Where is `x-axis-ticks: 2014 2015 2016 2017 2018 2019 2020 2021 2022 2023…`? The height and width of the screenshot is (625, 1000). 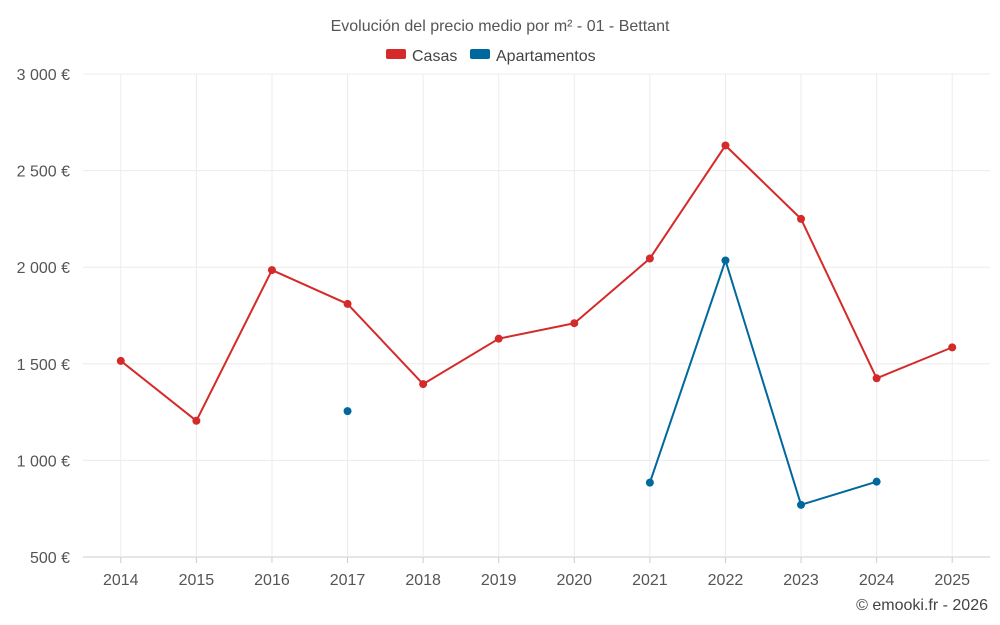
x-axis-ticks: 2014 2015 2016 2017 2018 2019 2020 2021 2022 2023… is located at coordinates (536, 580).